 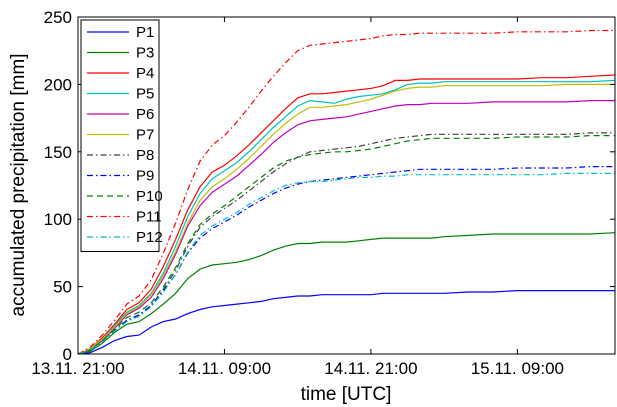 I want to click on x-tick-label: 15.11. 09:00, so click(x=517, y=368).